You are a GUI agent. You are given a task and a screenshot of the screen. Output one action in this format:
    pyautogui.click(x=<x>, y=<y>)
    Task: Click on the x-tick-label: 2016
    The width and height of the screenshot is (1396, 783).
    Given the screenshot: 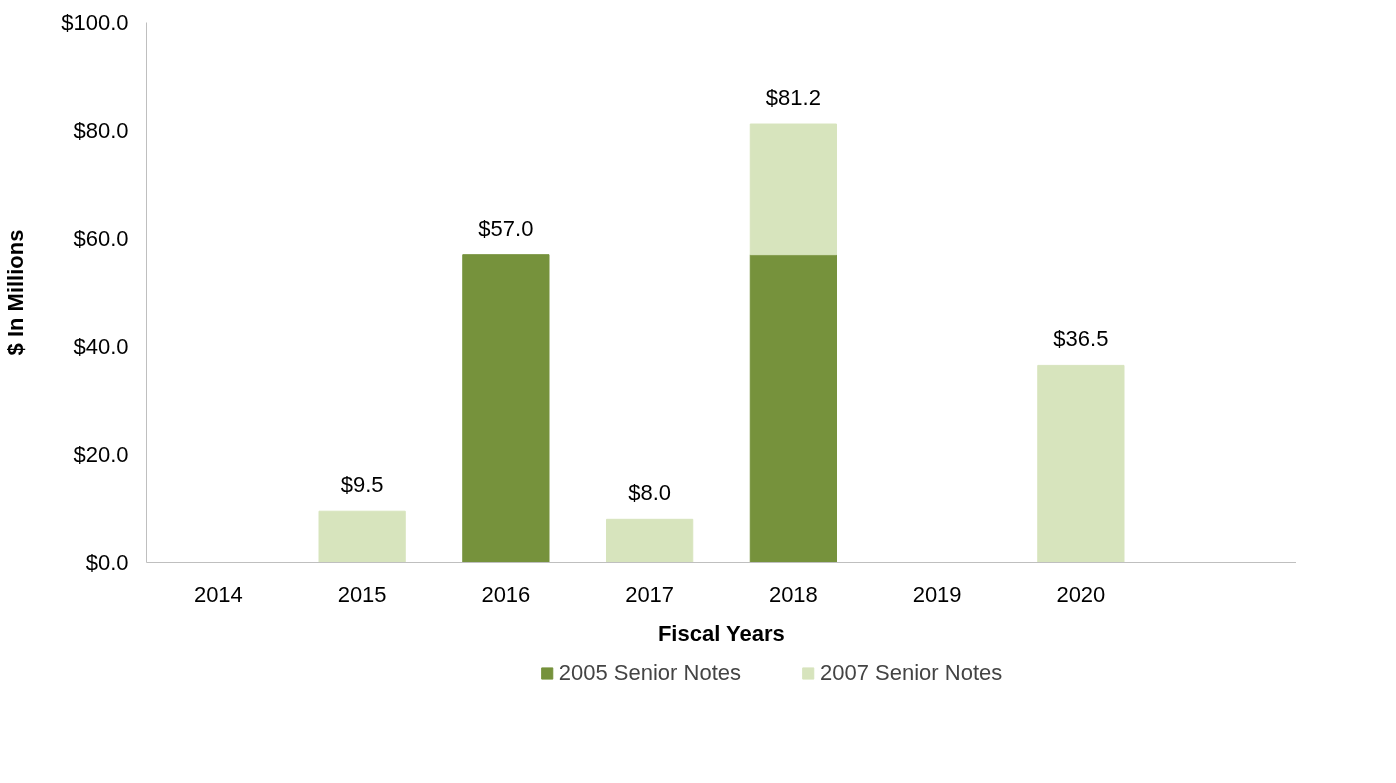 What is the action you would take?
    pyautogui.click(x=506, y=594)
    